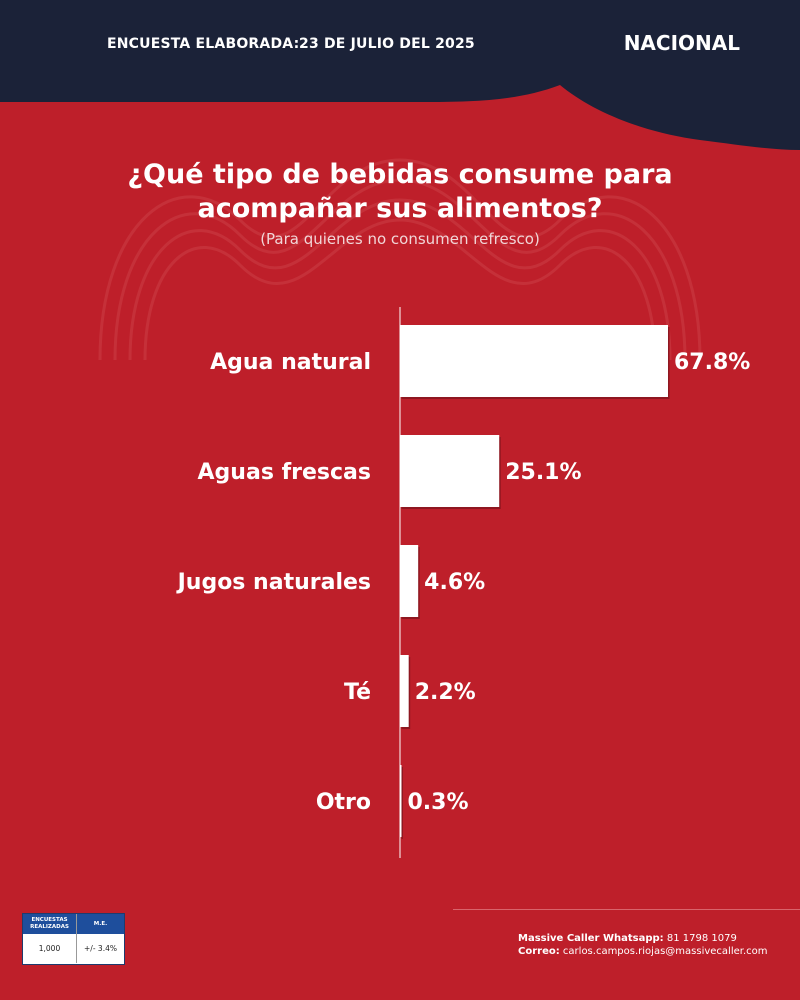  I want to click on footer-divider, so click(626, 909).